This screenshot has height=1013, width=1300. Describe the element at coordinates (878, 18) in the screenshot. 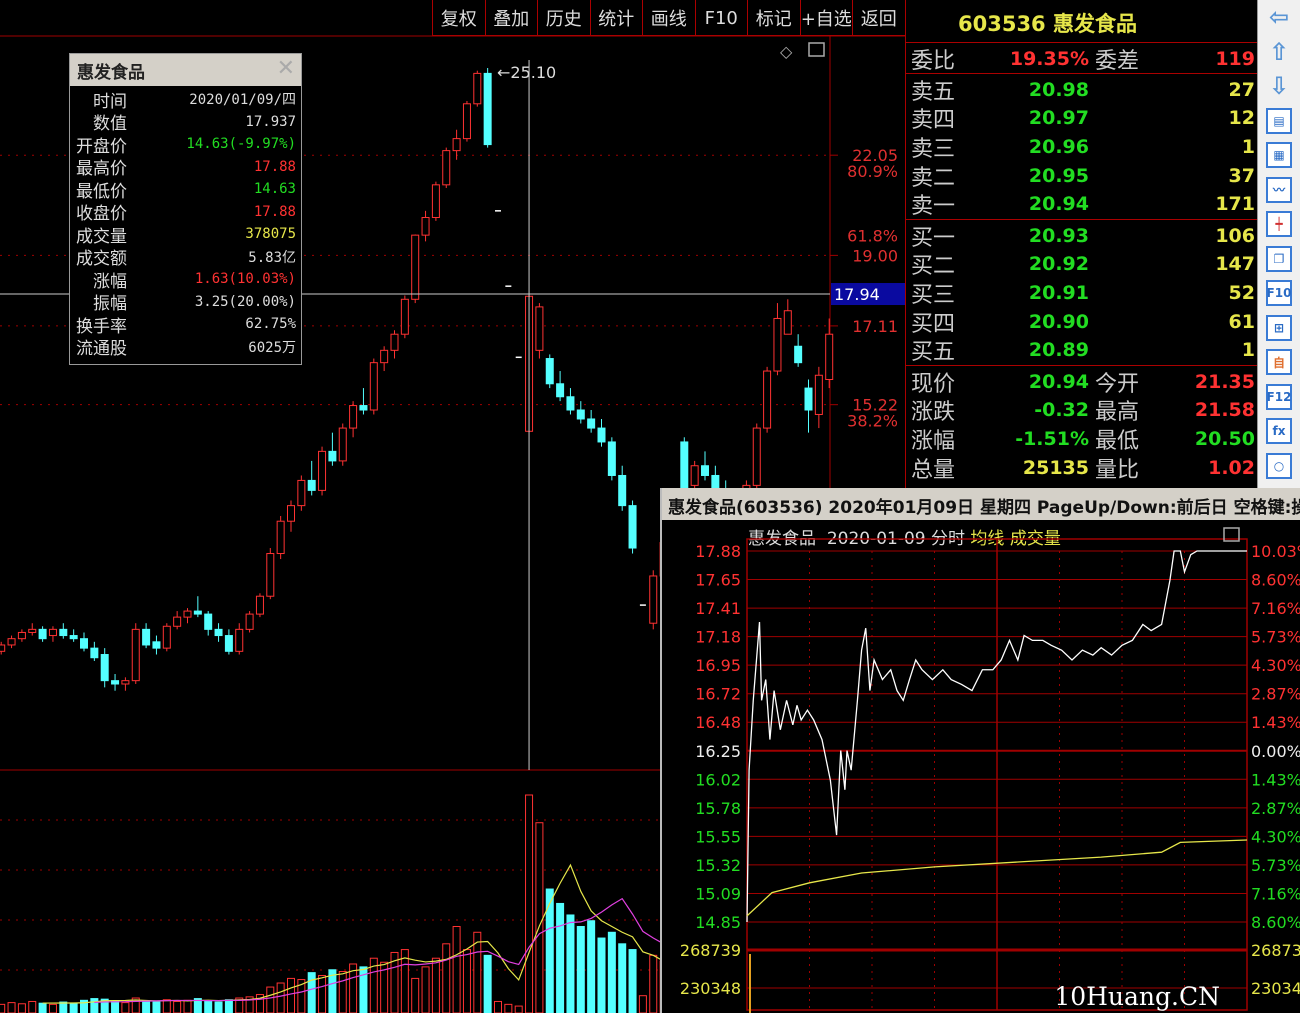

I see `toolbar-button-8: 返回` at that location.